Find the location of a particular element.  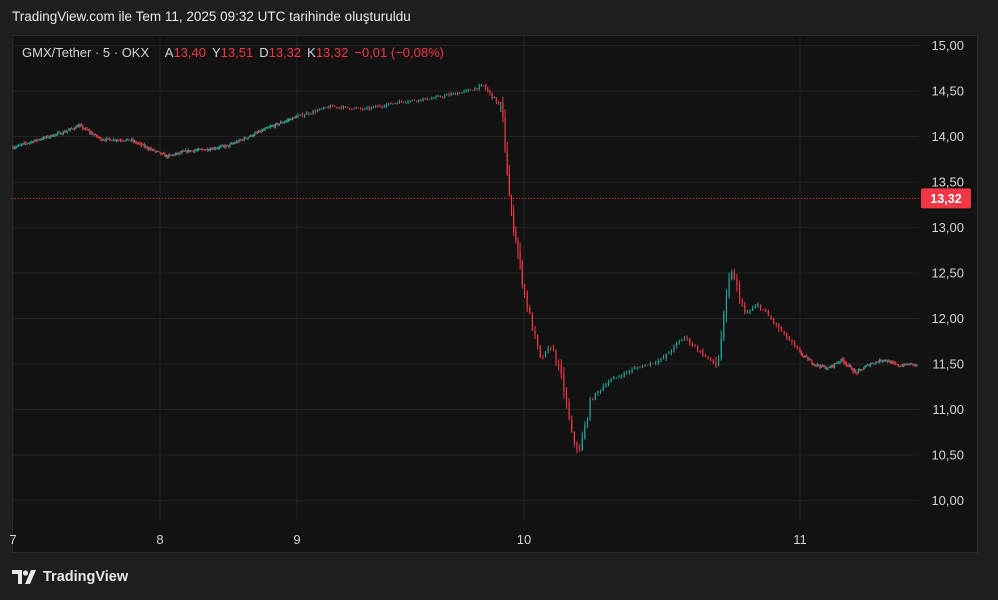

time-tick-label: 9 is located at coordinates (296, 539).